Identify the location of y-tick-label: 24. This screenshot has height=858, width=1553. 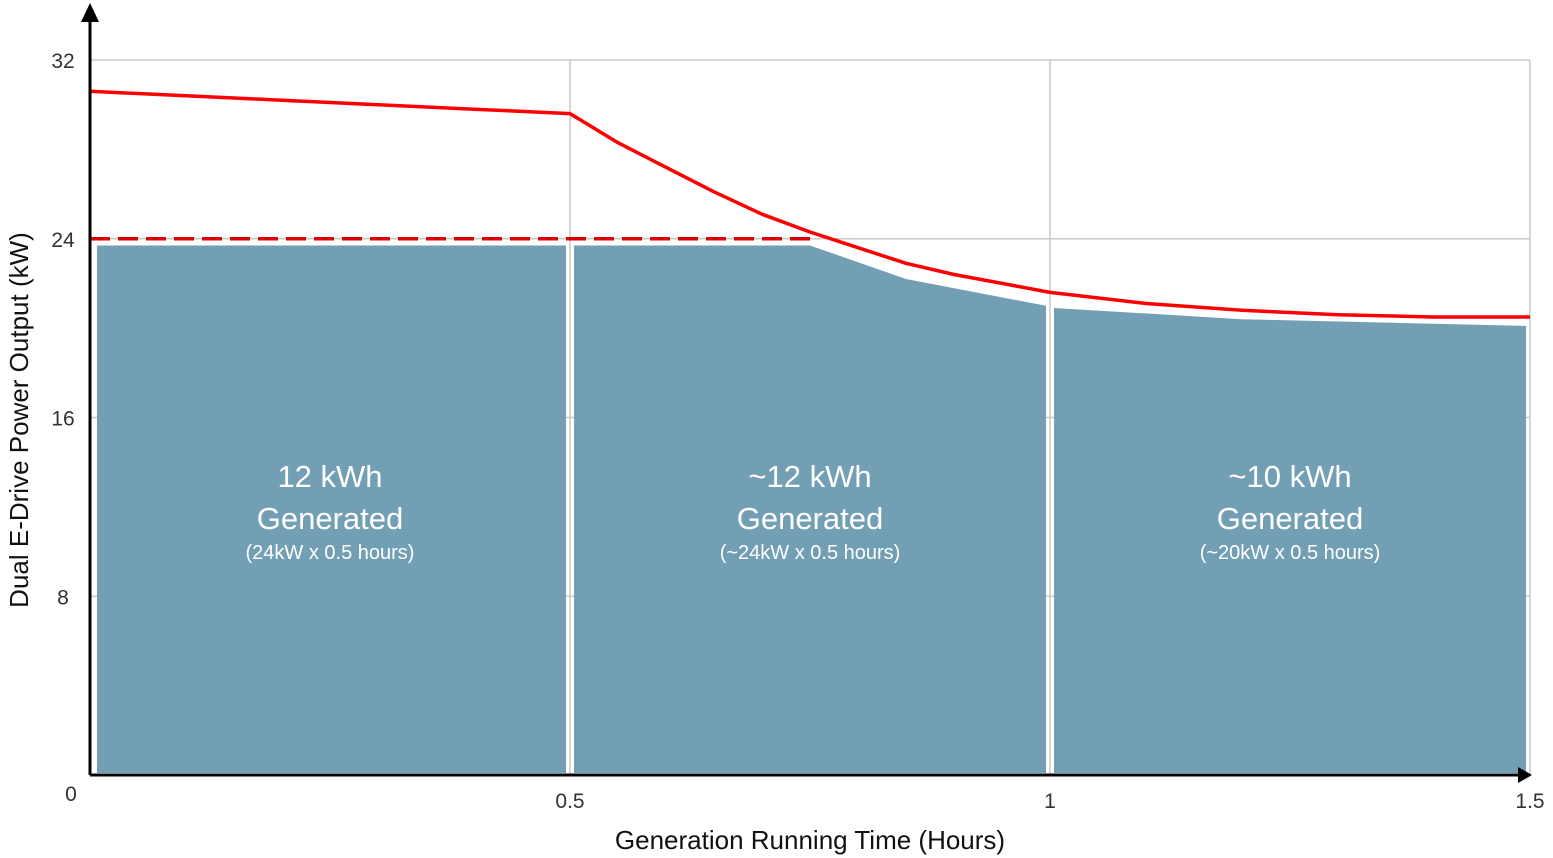
(63, 240).